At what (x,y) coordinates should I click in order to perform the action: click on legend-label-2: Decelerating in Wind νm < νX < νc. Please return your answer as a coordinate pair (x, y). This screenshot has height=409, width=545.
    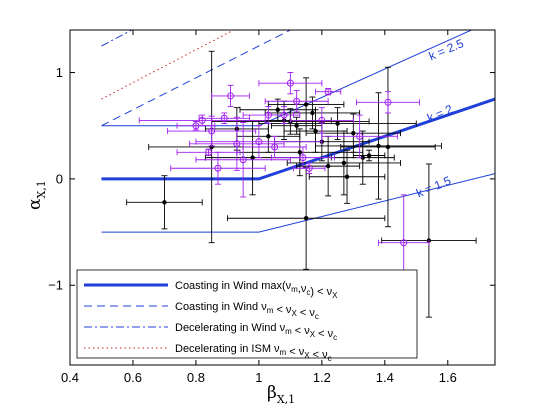
    Looking at the image, I should click on (256, 332).